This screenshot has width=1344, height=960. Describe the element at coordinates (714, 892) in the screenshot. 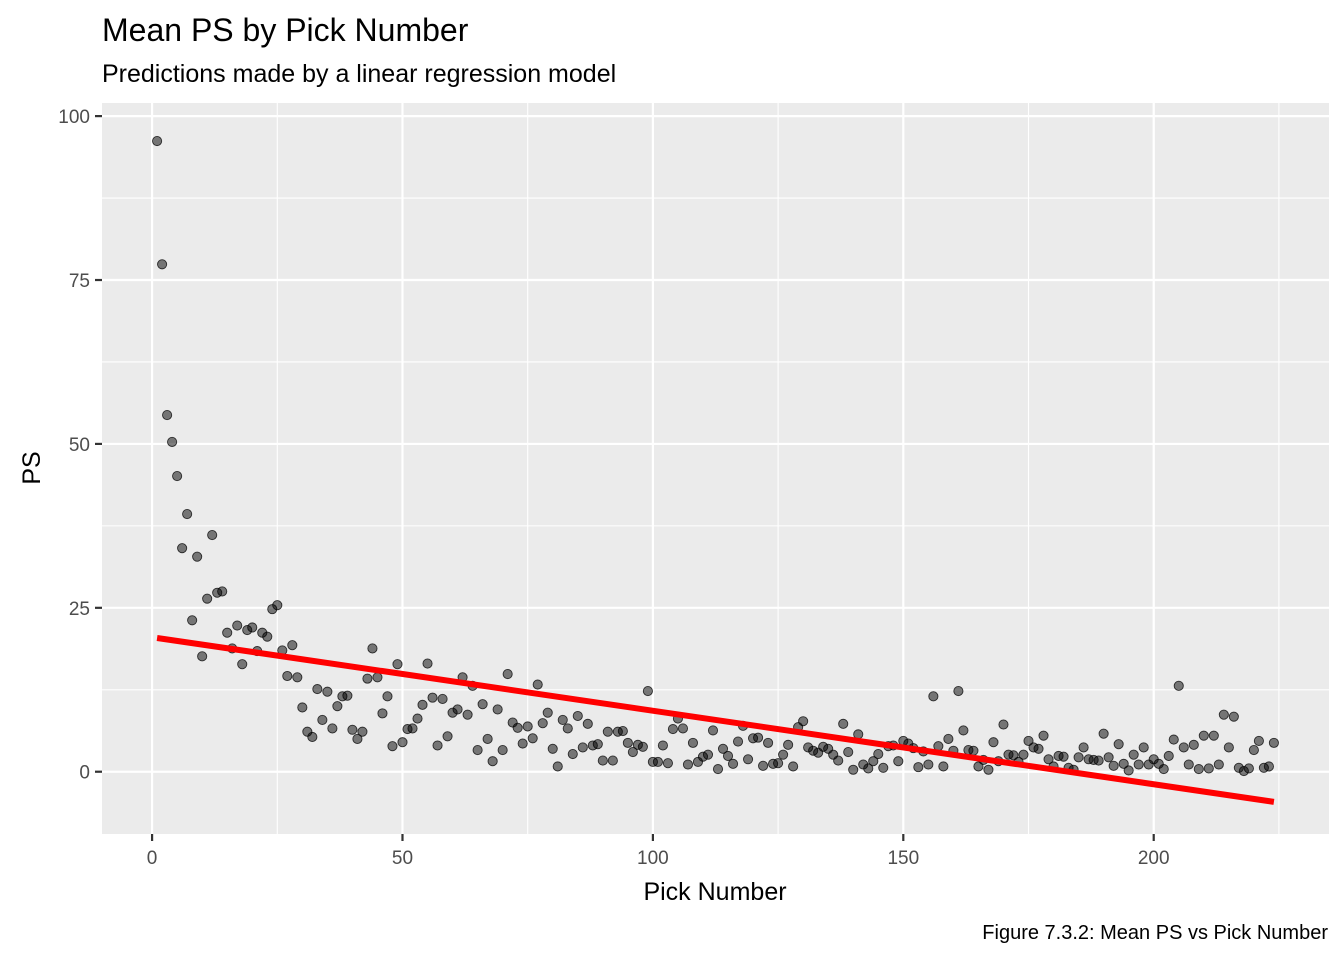

I see `x-axis-title: Pick Number` at that location.